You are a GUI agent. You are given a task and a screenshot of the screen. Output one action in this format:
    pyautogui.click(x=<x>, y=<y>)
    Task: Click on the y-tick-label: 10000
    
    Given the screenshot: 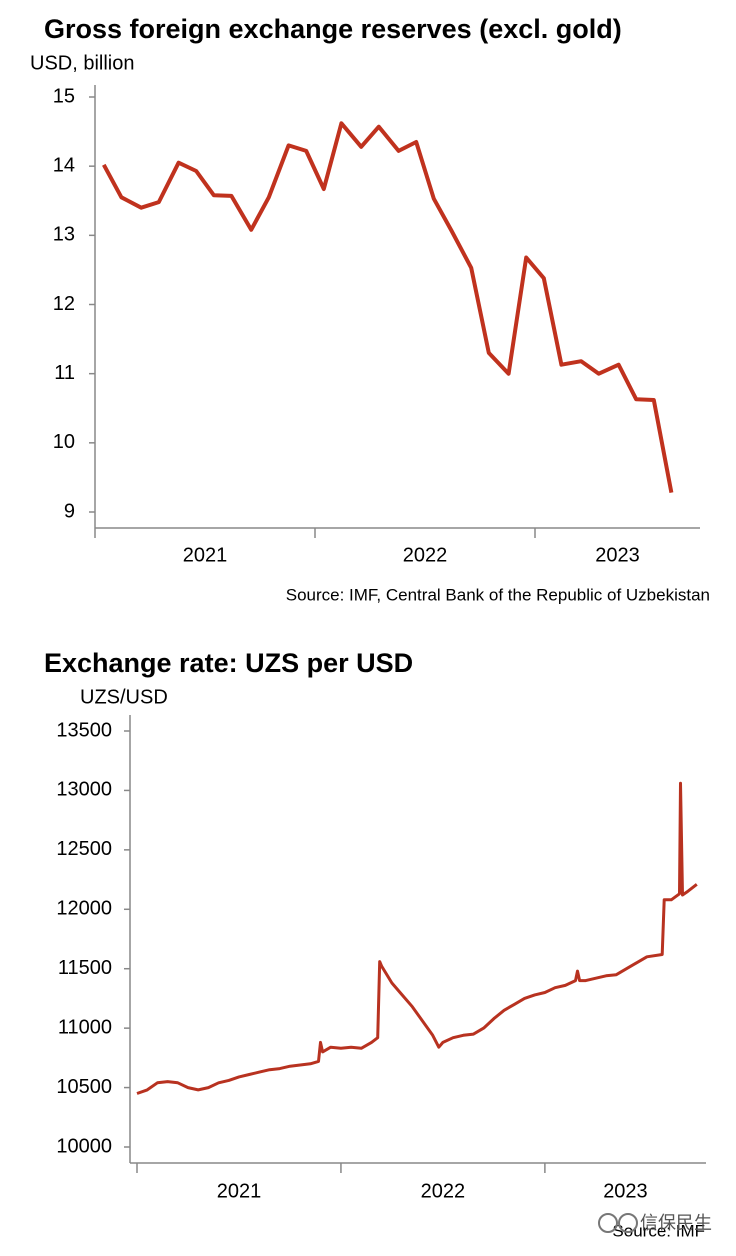 What is the action you would take?
    pyautogui.click(x=84, y=1146)
    